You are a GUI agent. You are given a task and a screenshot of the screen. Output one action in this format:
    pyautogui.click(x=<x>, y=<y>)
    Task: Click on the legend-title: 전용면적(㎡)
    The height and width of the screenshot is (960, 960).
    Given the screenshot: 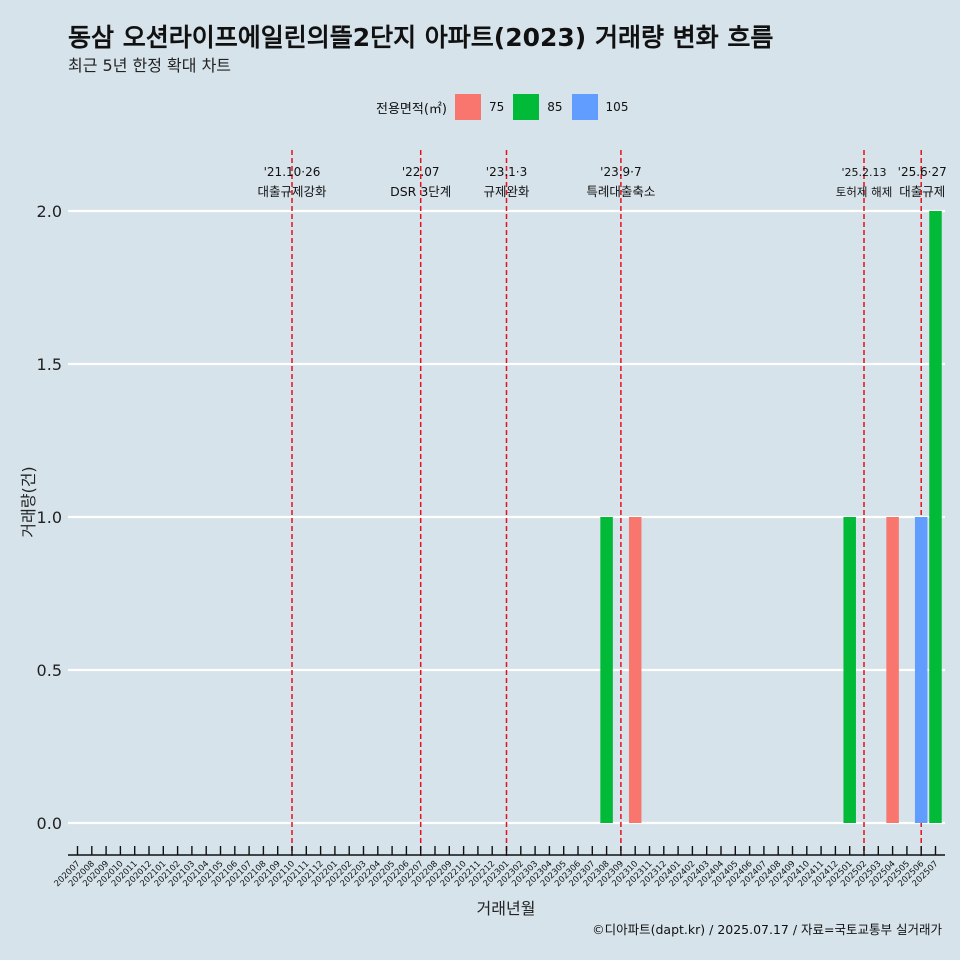 What is the action you would take?
    pyautogui.click(x=411, y=109)
    